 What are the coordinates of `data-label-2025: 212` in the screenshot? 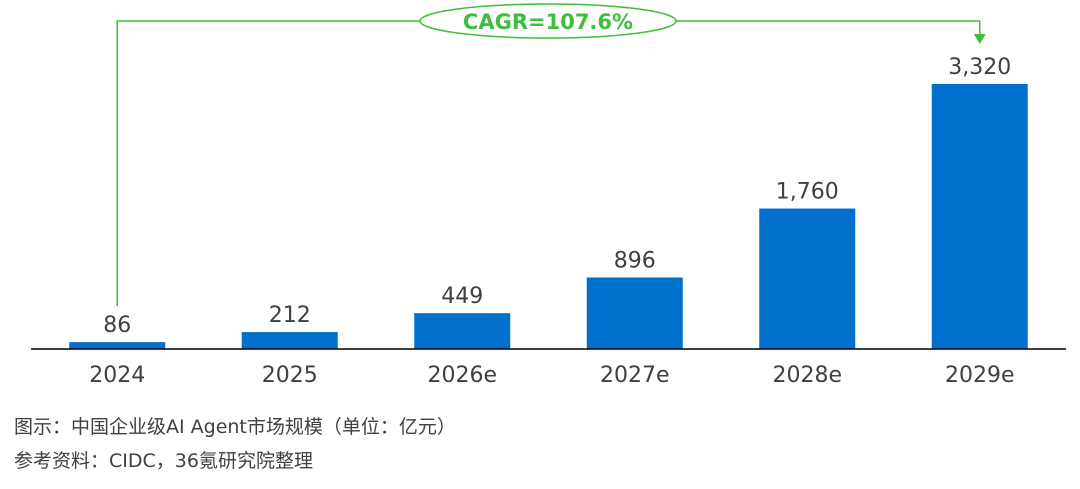 It's located at (290, 315).